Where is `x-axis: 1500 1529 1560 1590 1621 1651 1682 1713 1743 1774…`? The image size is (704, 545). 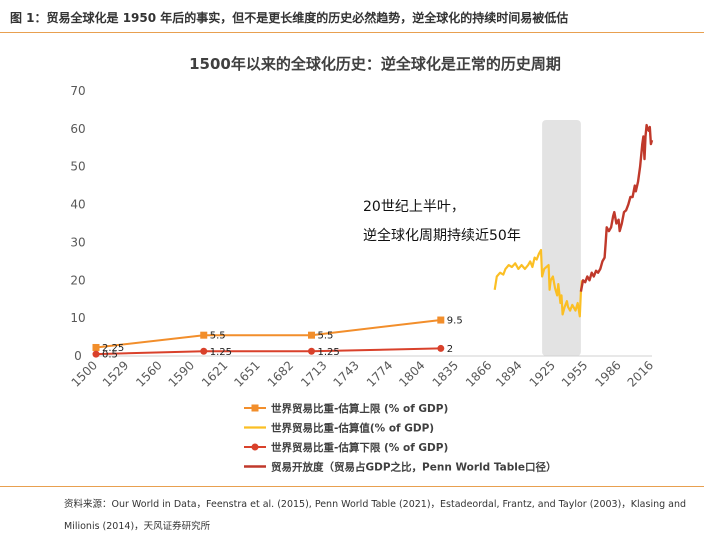
x-axis: 1500 1529 1560 1590 1621 1651 1682 1713 1743 1774… is located at coordinates (362, 372).